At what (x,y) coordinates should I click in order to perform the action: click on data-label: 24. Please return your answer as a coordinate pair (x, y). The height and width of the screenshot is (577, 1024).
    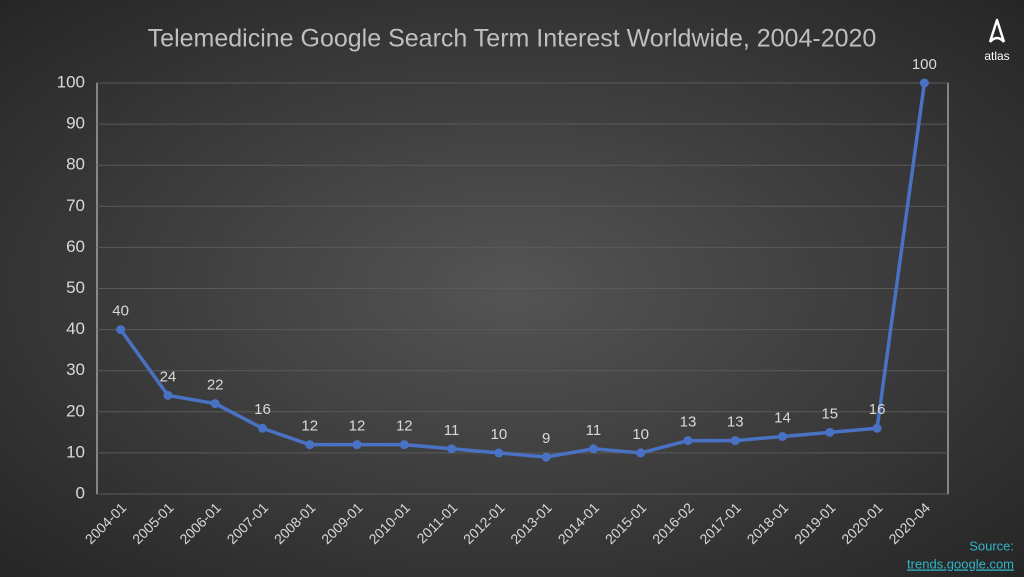
    Looking at the image, I should click on (168, 376).